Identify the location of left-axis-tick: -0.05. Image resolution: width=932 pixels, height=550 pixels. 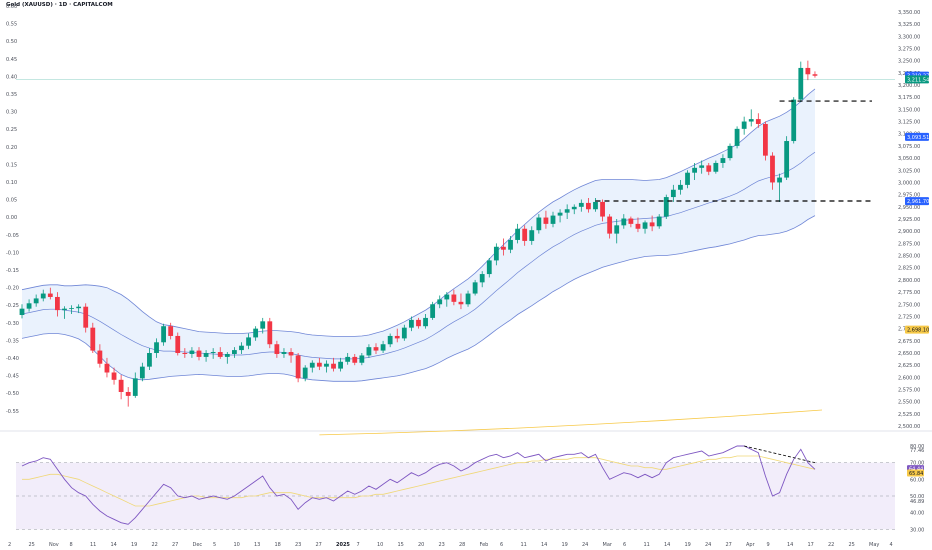
(12, 236).